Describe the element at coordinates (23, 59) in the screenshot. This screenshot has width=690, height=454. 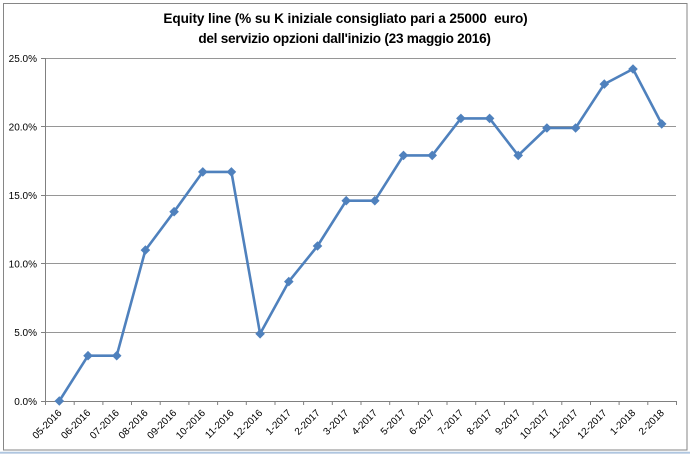
I see `svg-text: 25.0%` at that location.